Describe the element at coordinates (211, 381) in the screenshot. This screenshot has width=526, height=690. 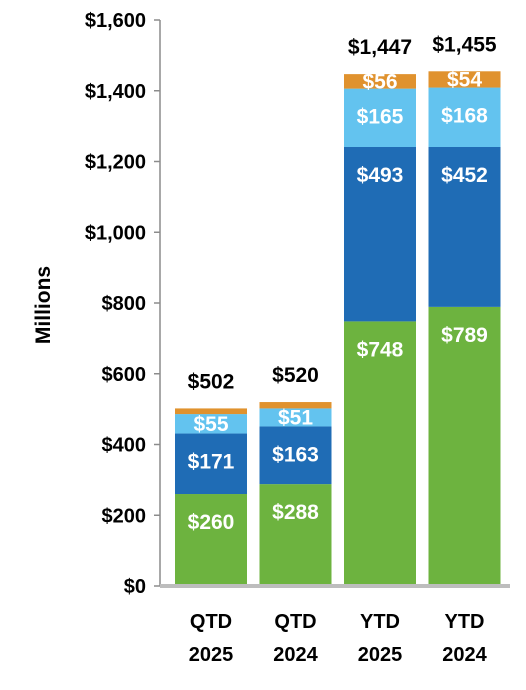
I see `total-label: $502` at that location.